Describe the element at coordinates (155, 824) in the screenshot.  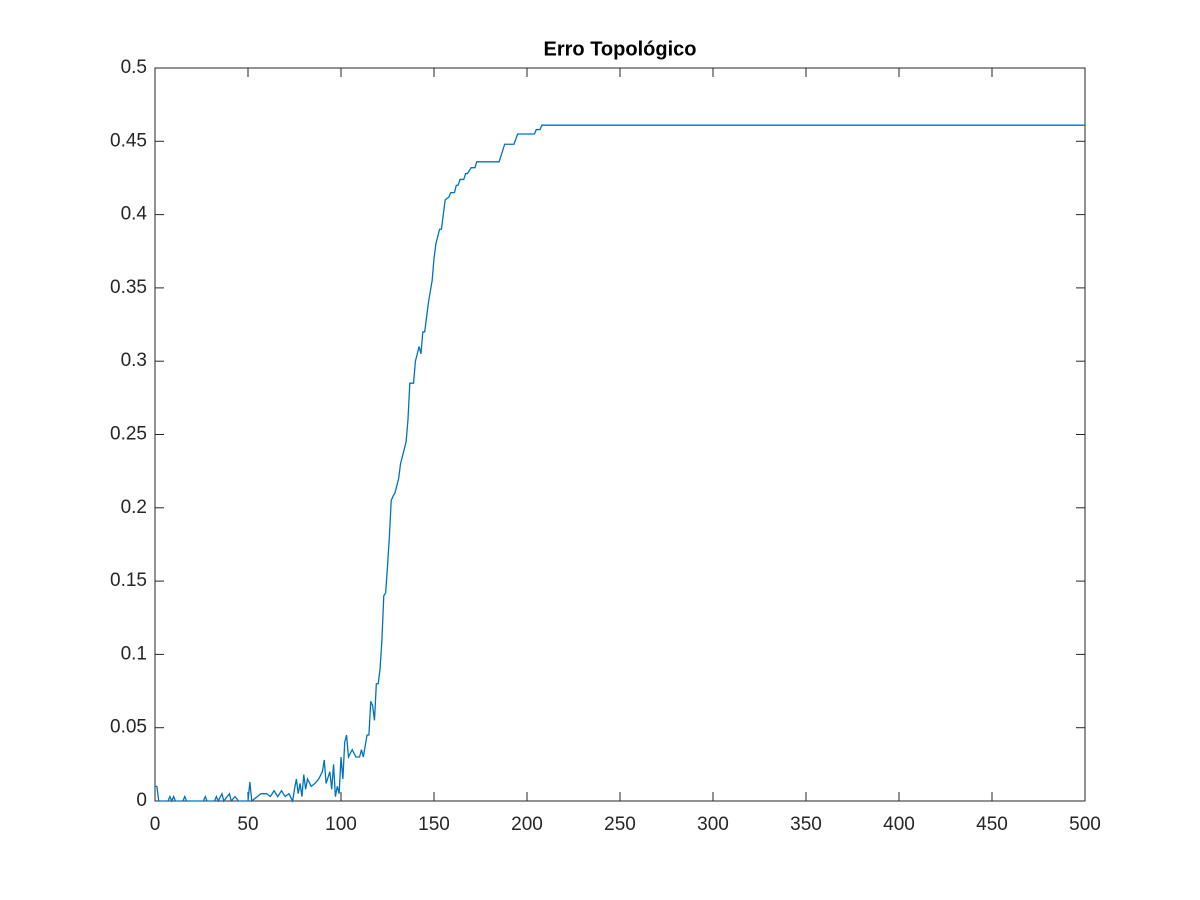
I see `x-tick-label: 0` at that location.